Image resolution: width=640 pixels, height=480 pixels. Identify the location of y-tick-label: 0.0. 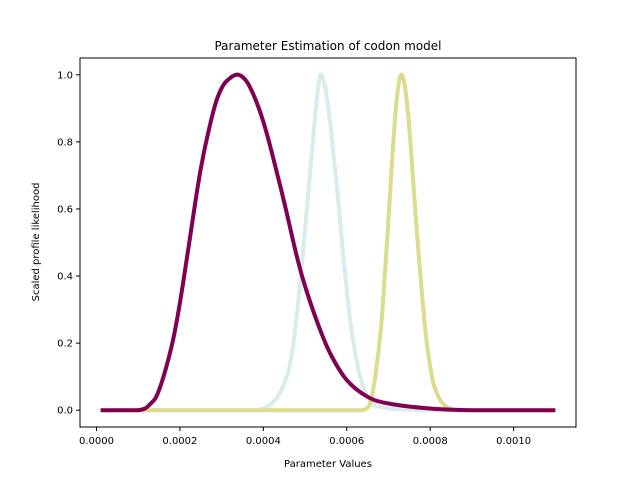
(65, 411).